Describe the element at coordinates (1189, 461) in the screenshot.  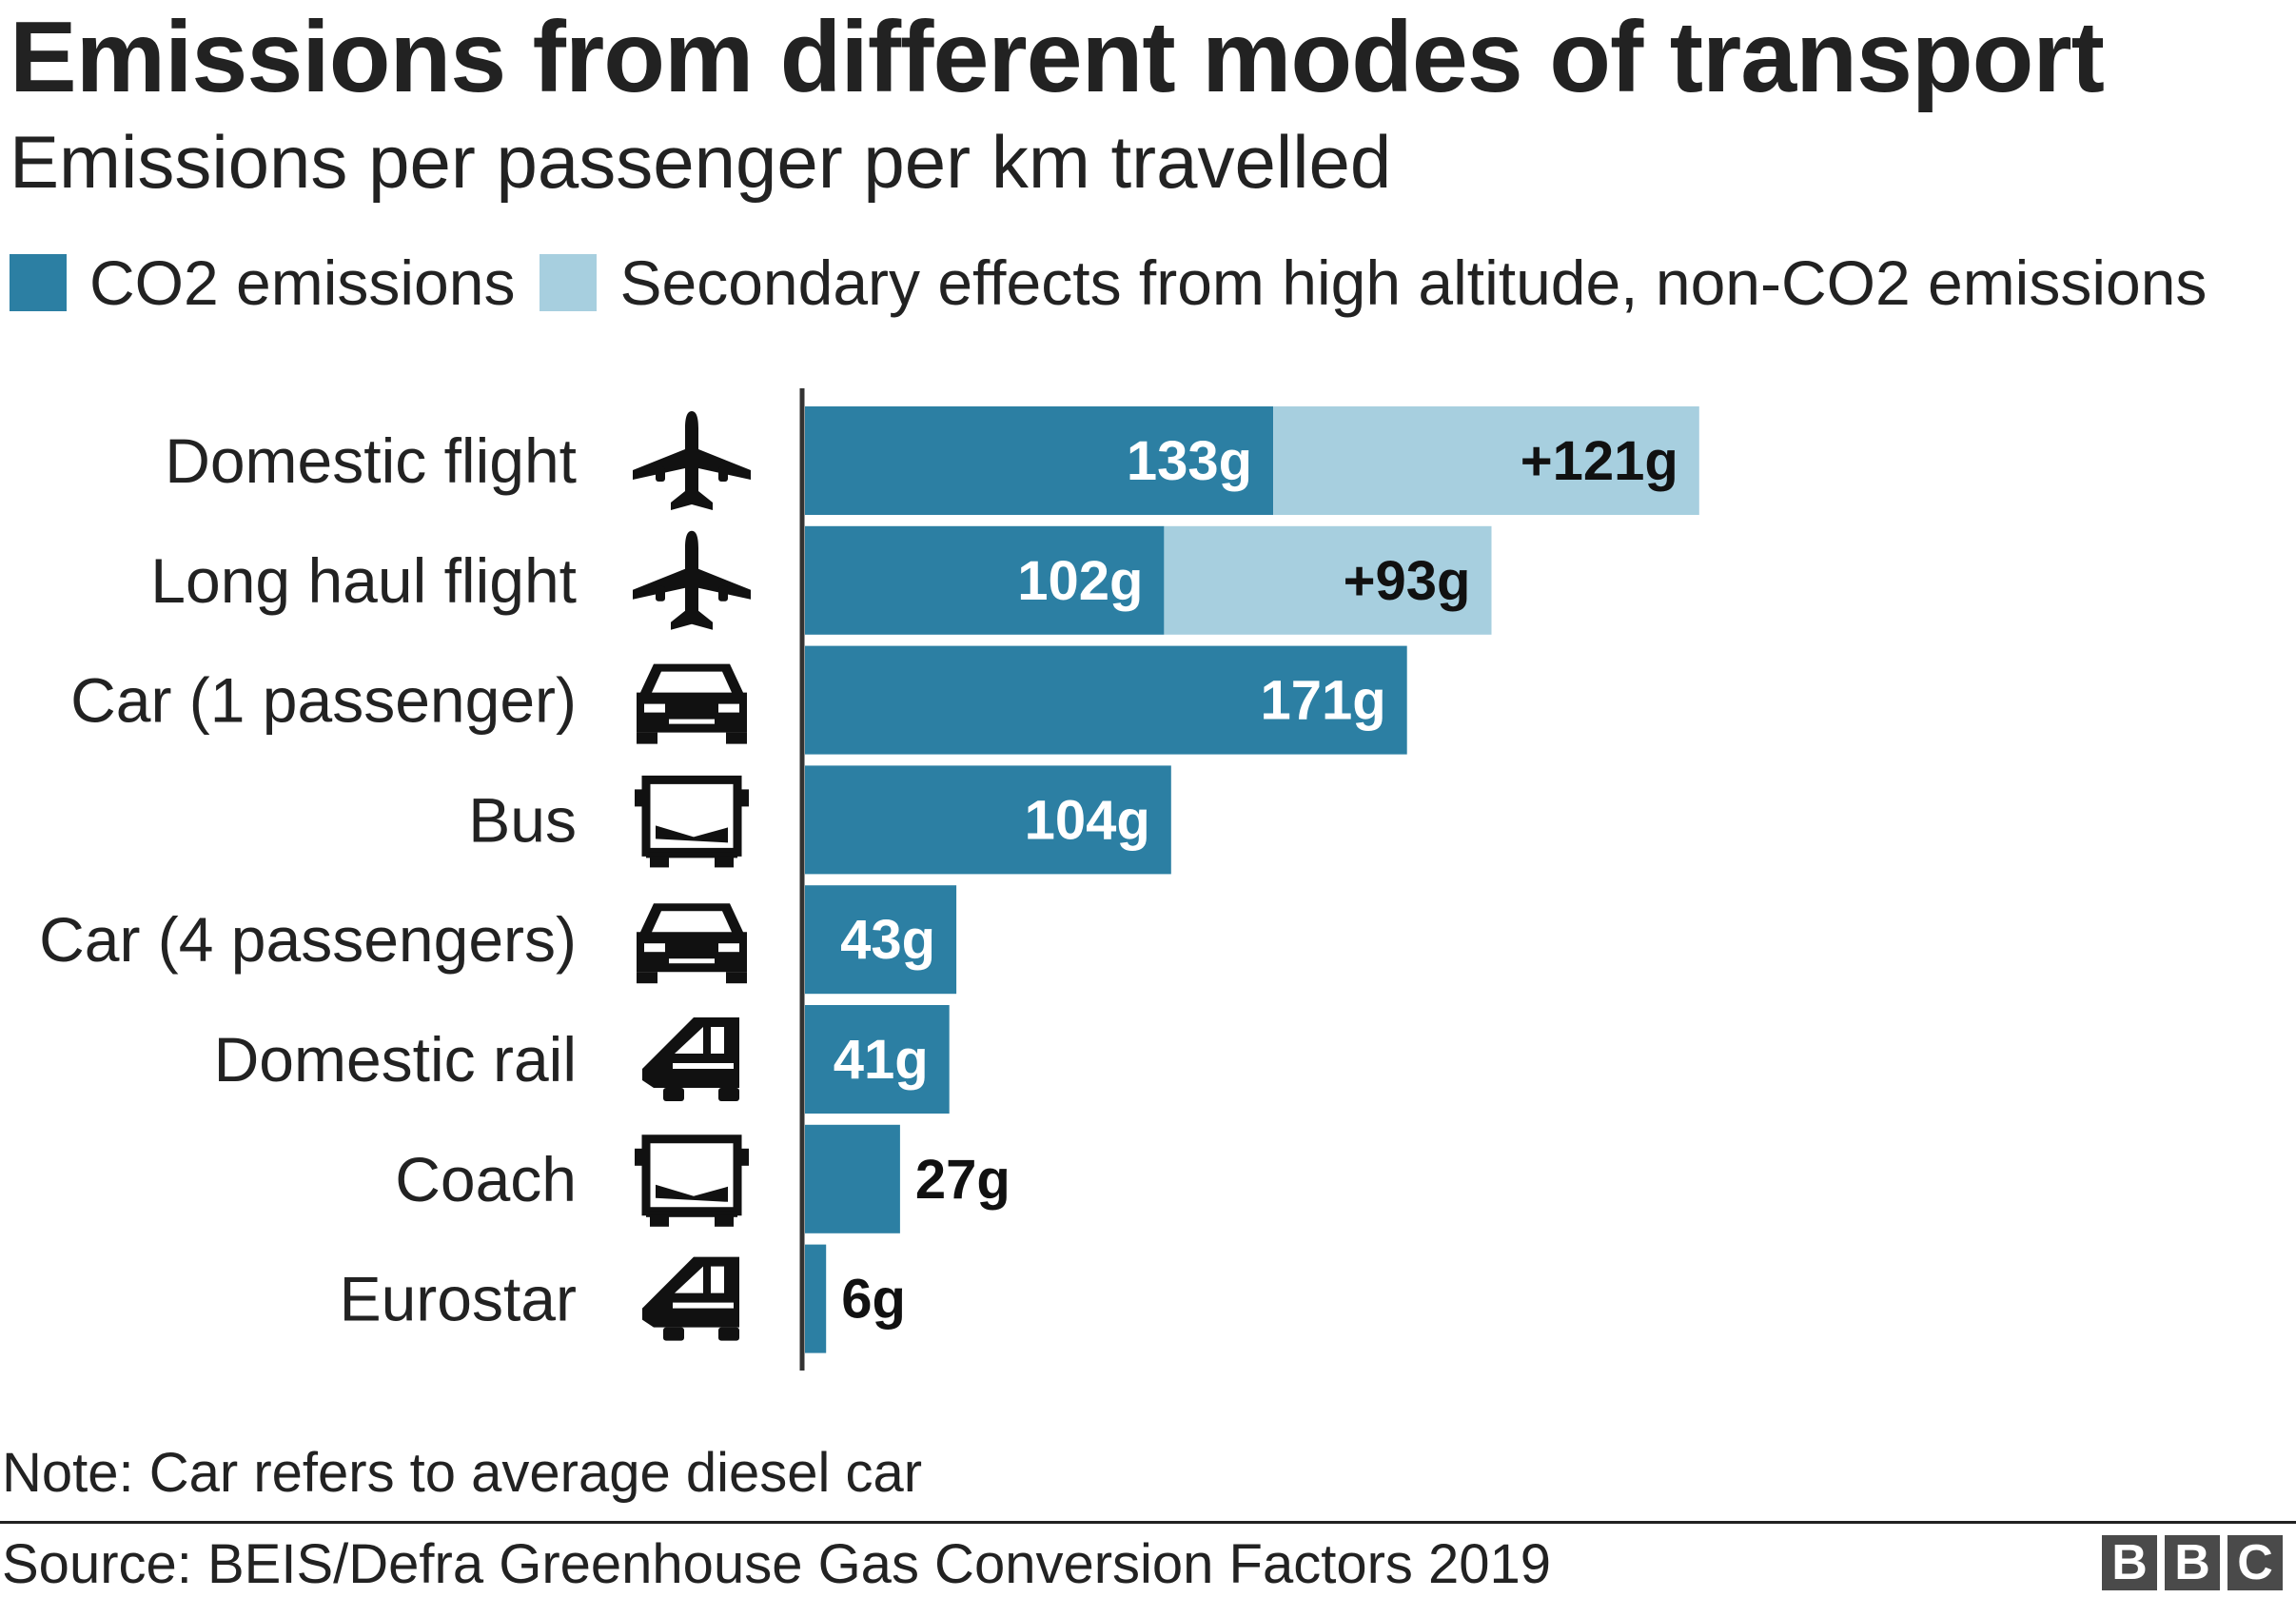
I see `value-label: 133g` at that location.